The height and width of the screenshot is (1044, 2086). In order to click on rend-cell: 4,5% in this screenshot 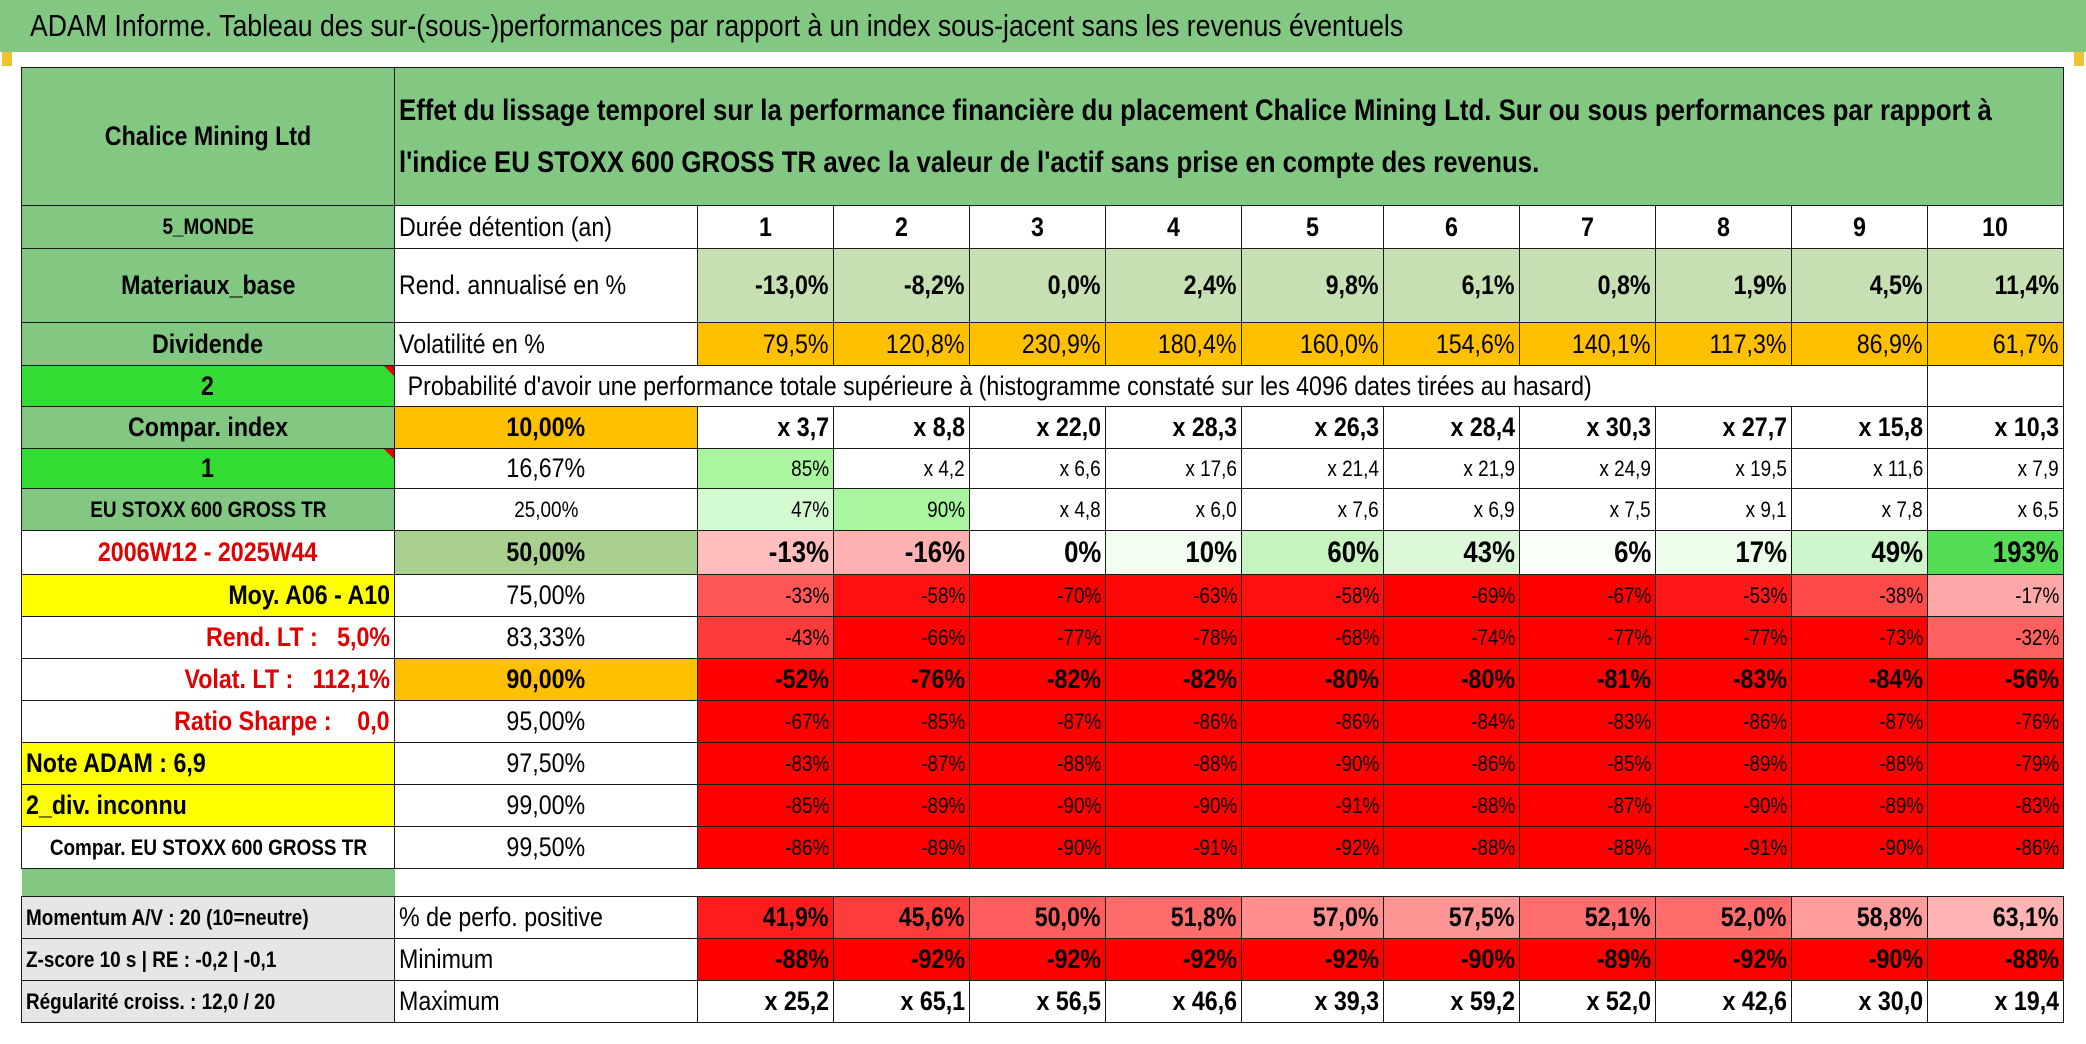, I will do `click(1859, 285)`.